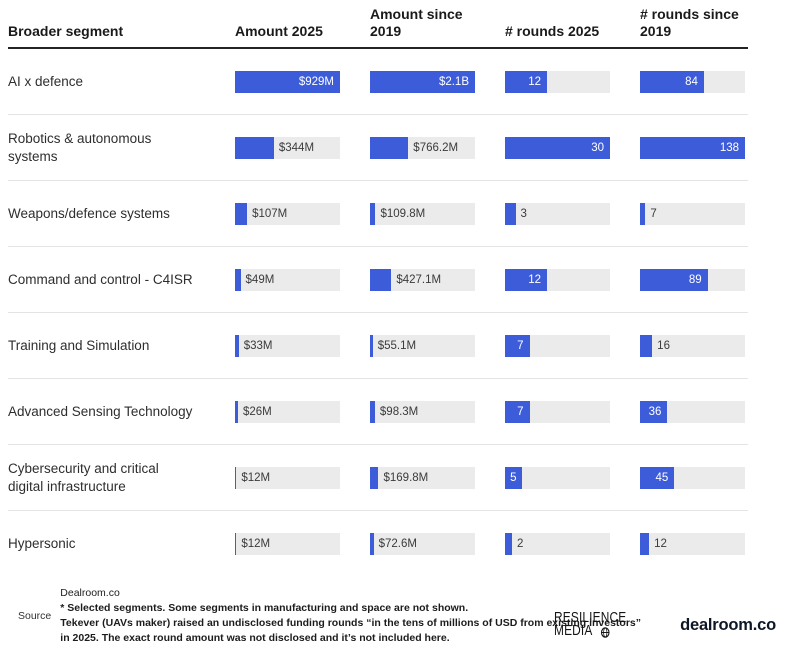 The height and width of the screenshot is (654, 790). I want to click on bar-fill: 12, so click(526, 81).